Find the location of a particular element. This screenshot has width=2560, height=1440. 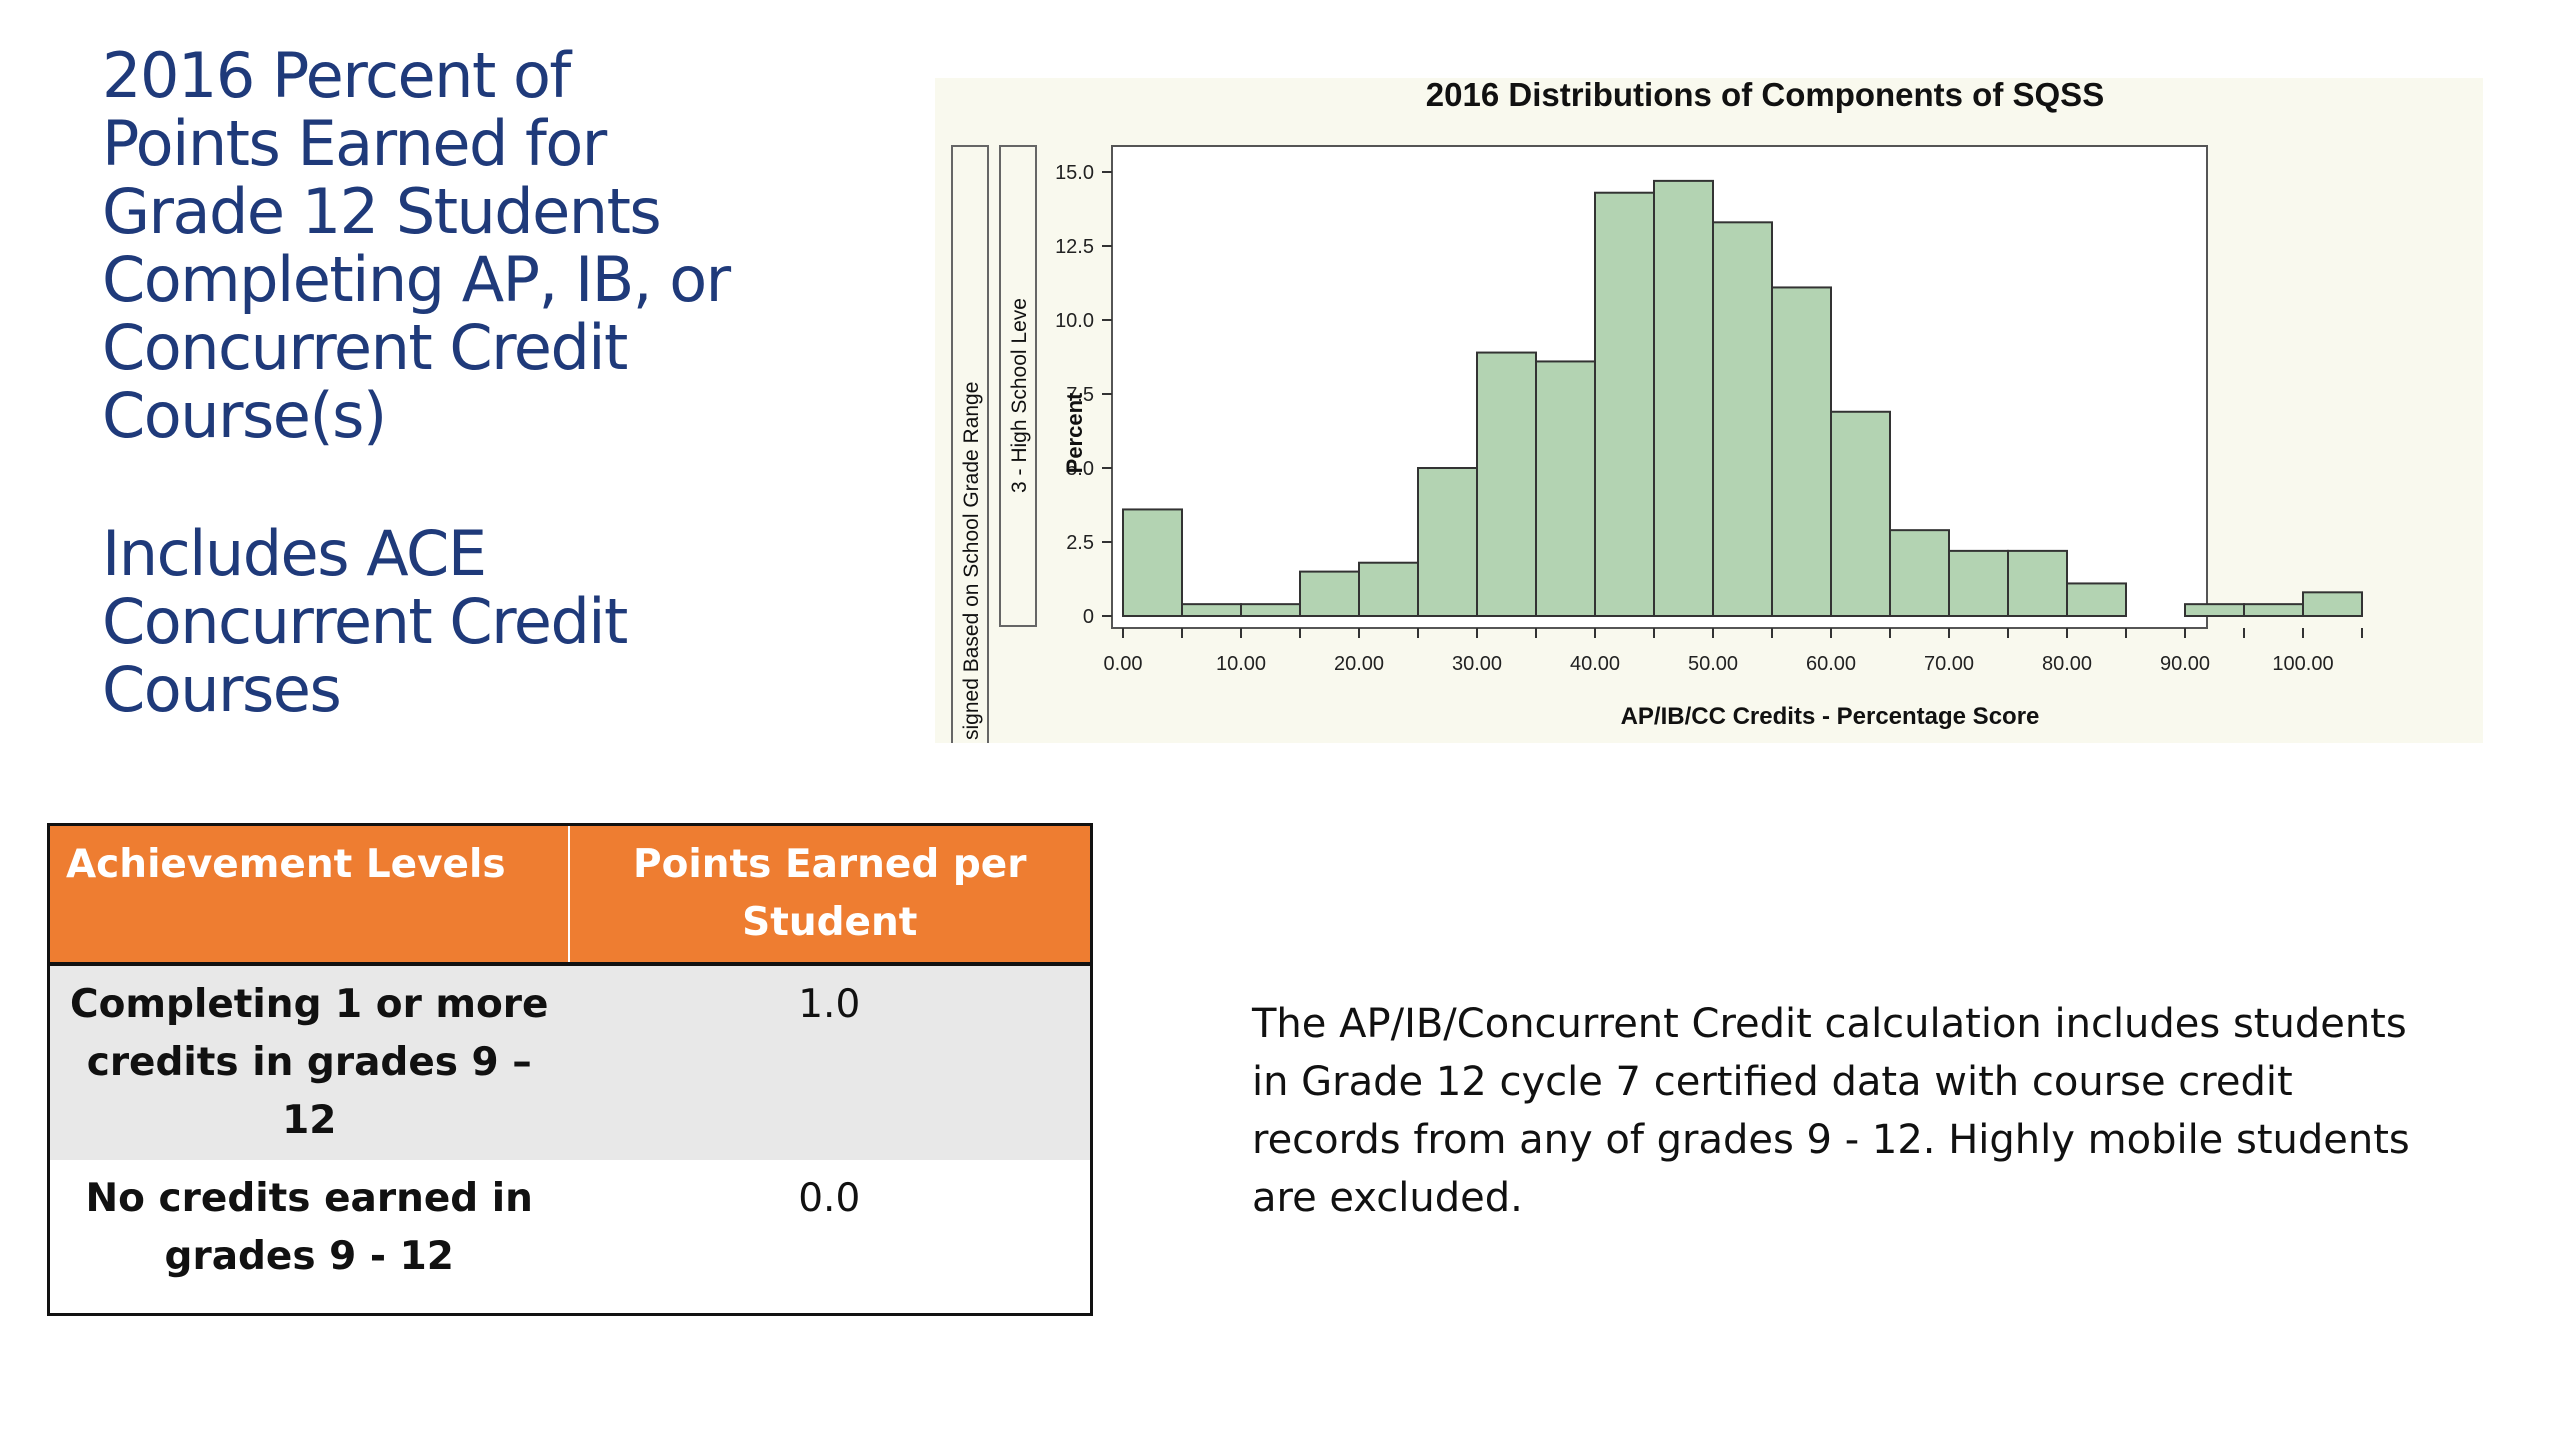

y-tick-label: 5.0 is located at coordinates (1080, 469).